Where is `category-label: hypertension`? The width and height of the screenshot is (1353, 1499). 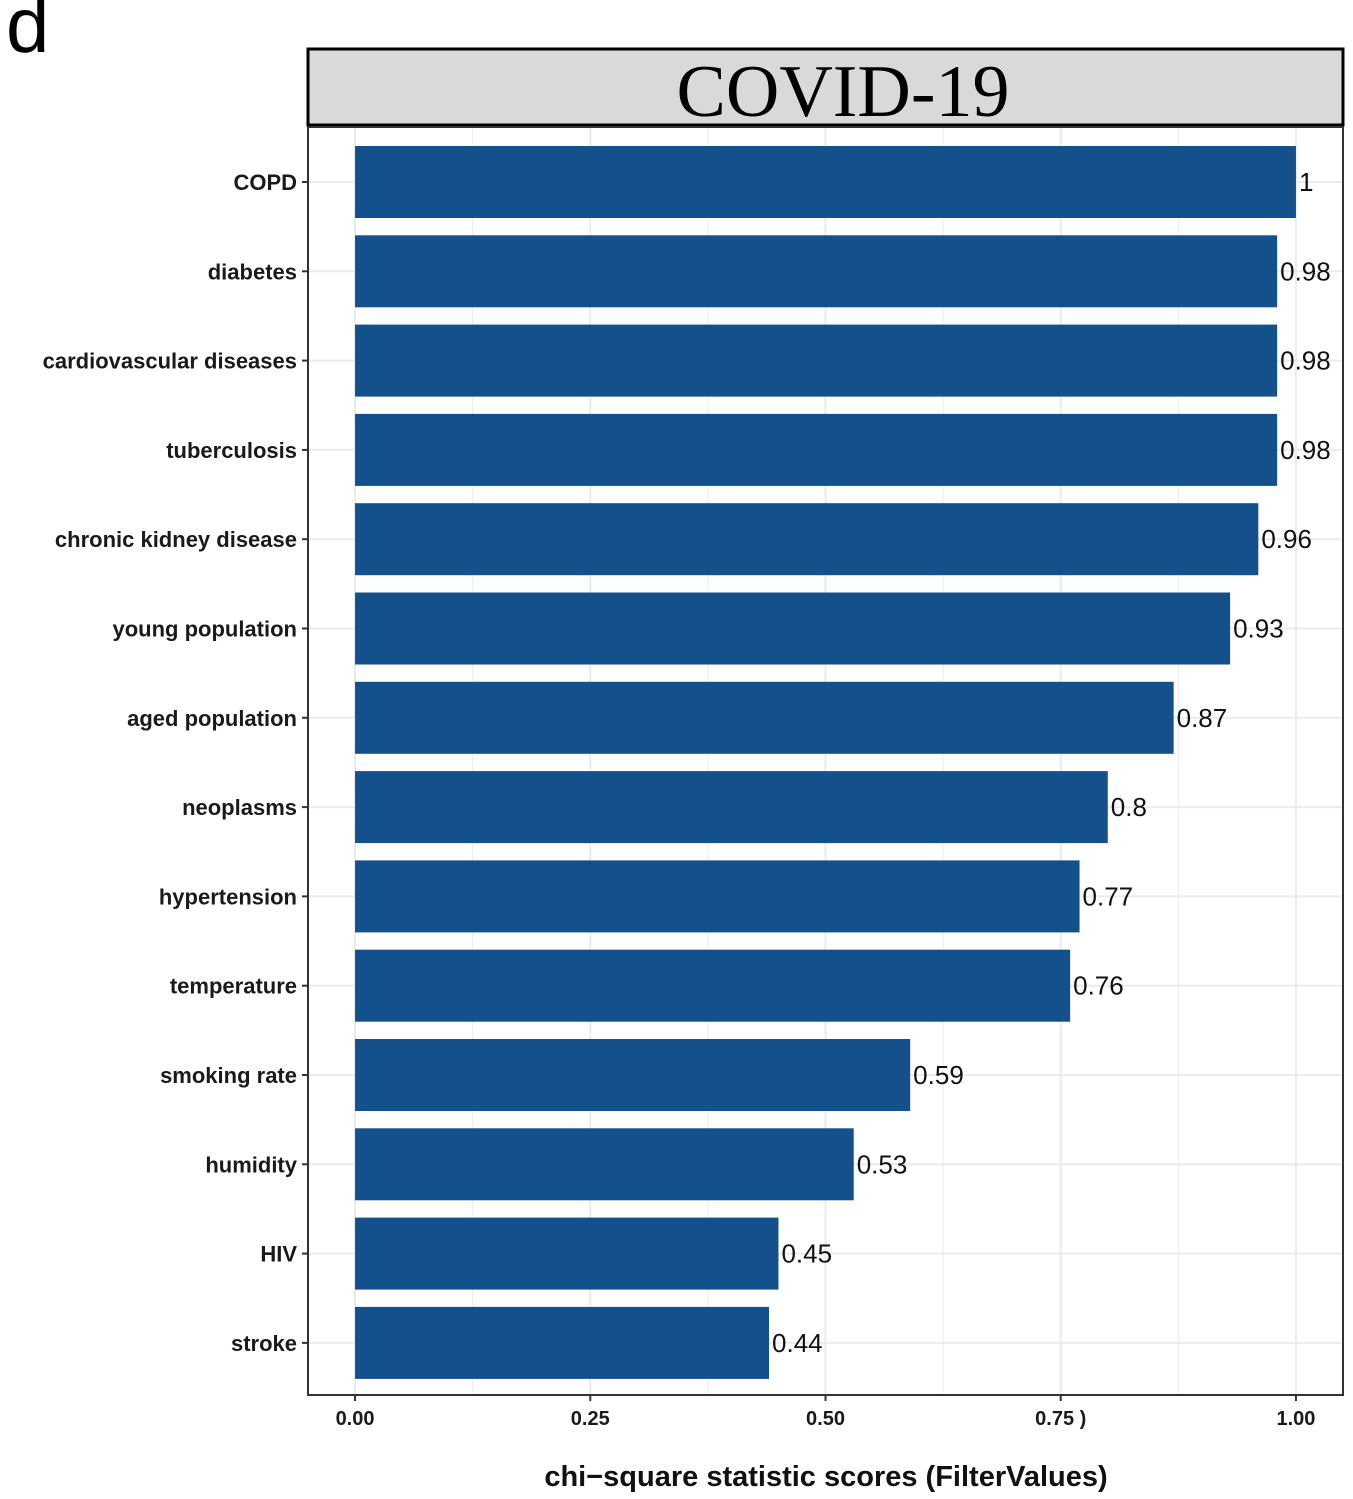 category-label: hypertension is located at coordinates (228, 896).